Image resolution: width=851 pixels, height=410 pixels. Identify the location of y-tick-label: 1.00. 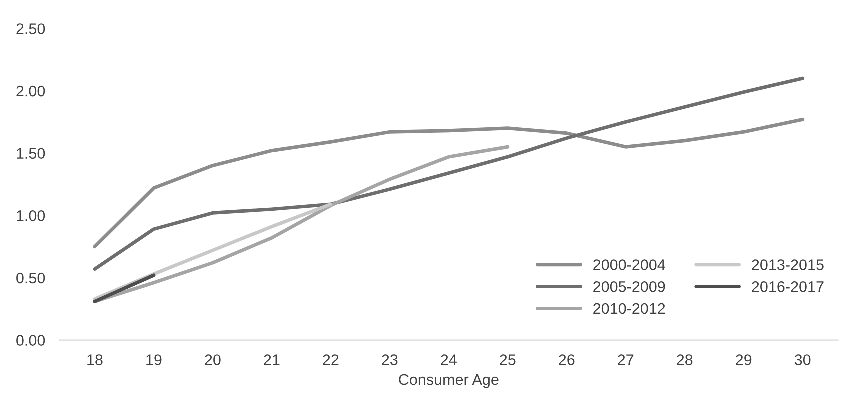
(31, 216).